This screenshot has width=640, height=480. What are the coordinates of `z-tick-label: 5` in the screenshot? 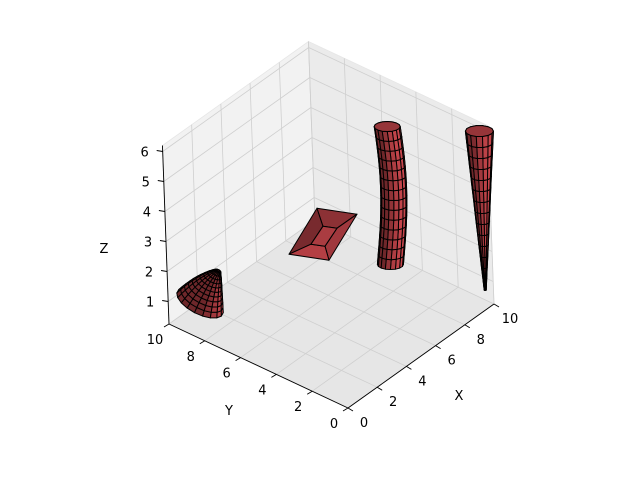 It's located at (146, 183).